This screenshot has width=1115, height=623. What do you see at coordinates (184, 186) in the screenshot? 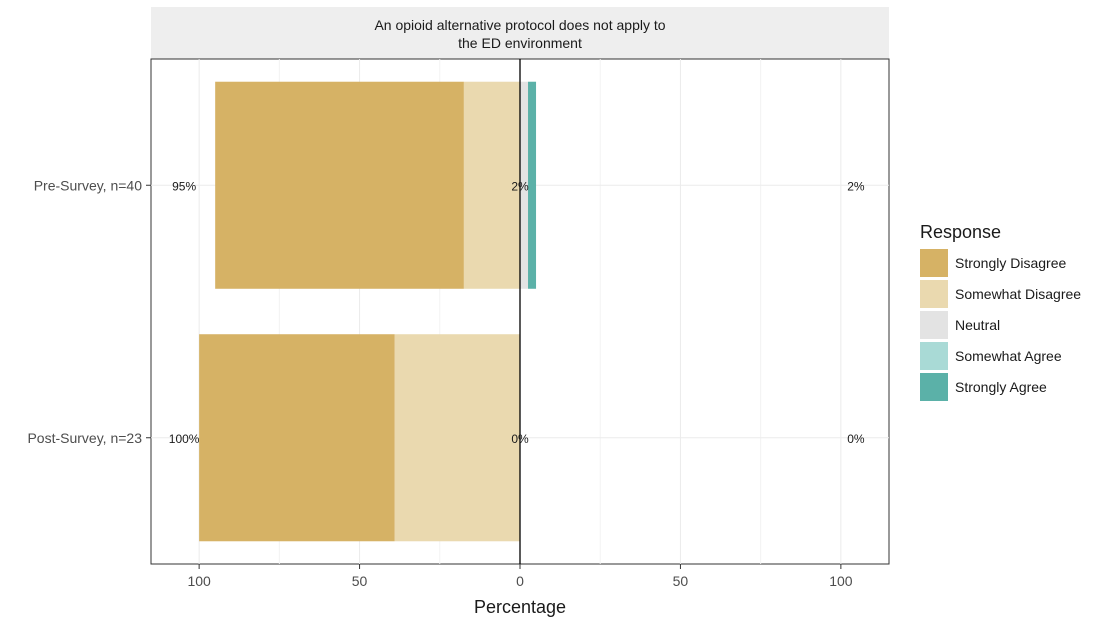
I see `data-label-left: 95%` at bounding box center [184, 186].